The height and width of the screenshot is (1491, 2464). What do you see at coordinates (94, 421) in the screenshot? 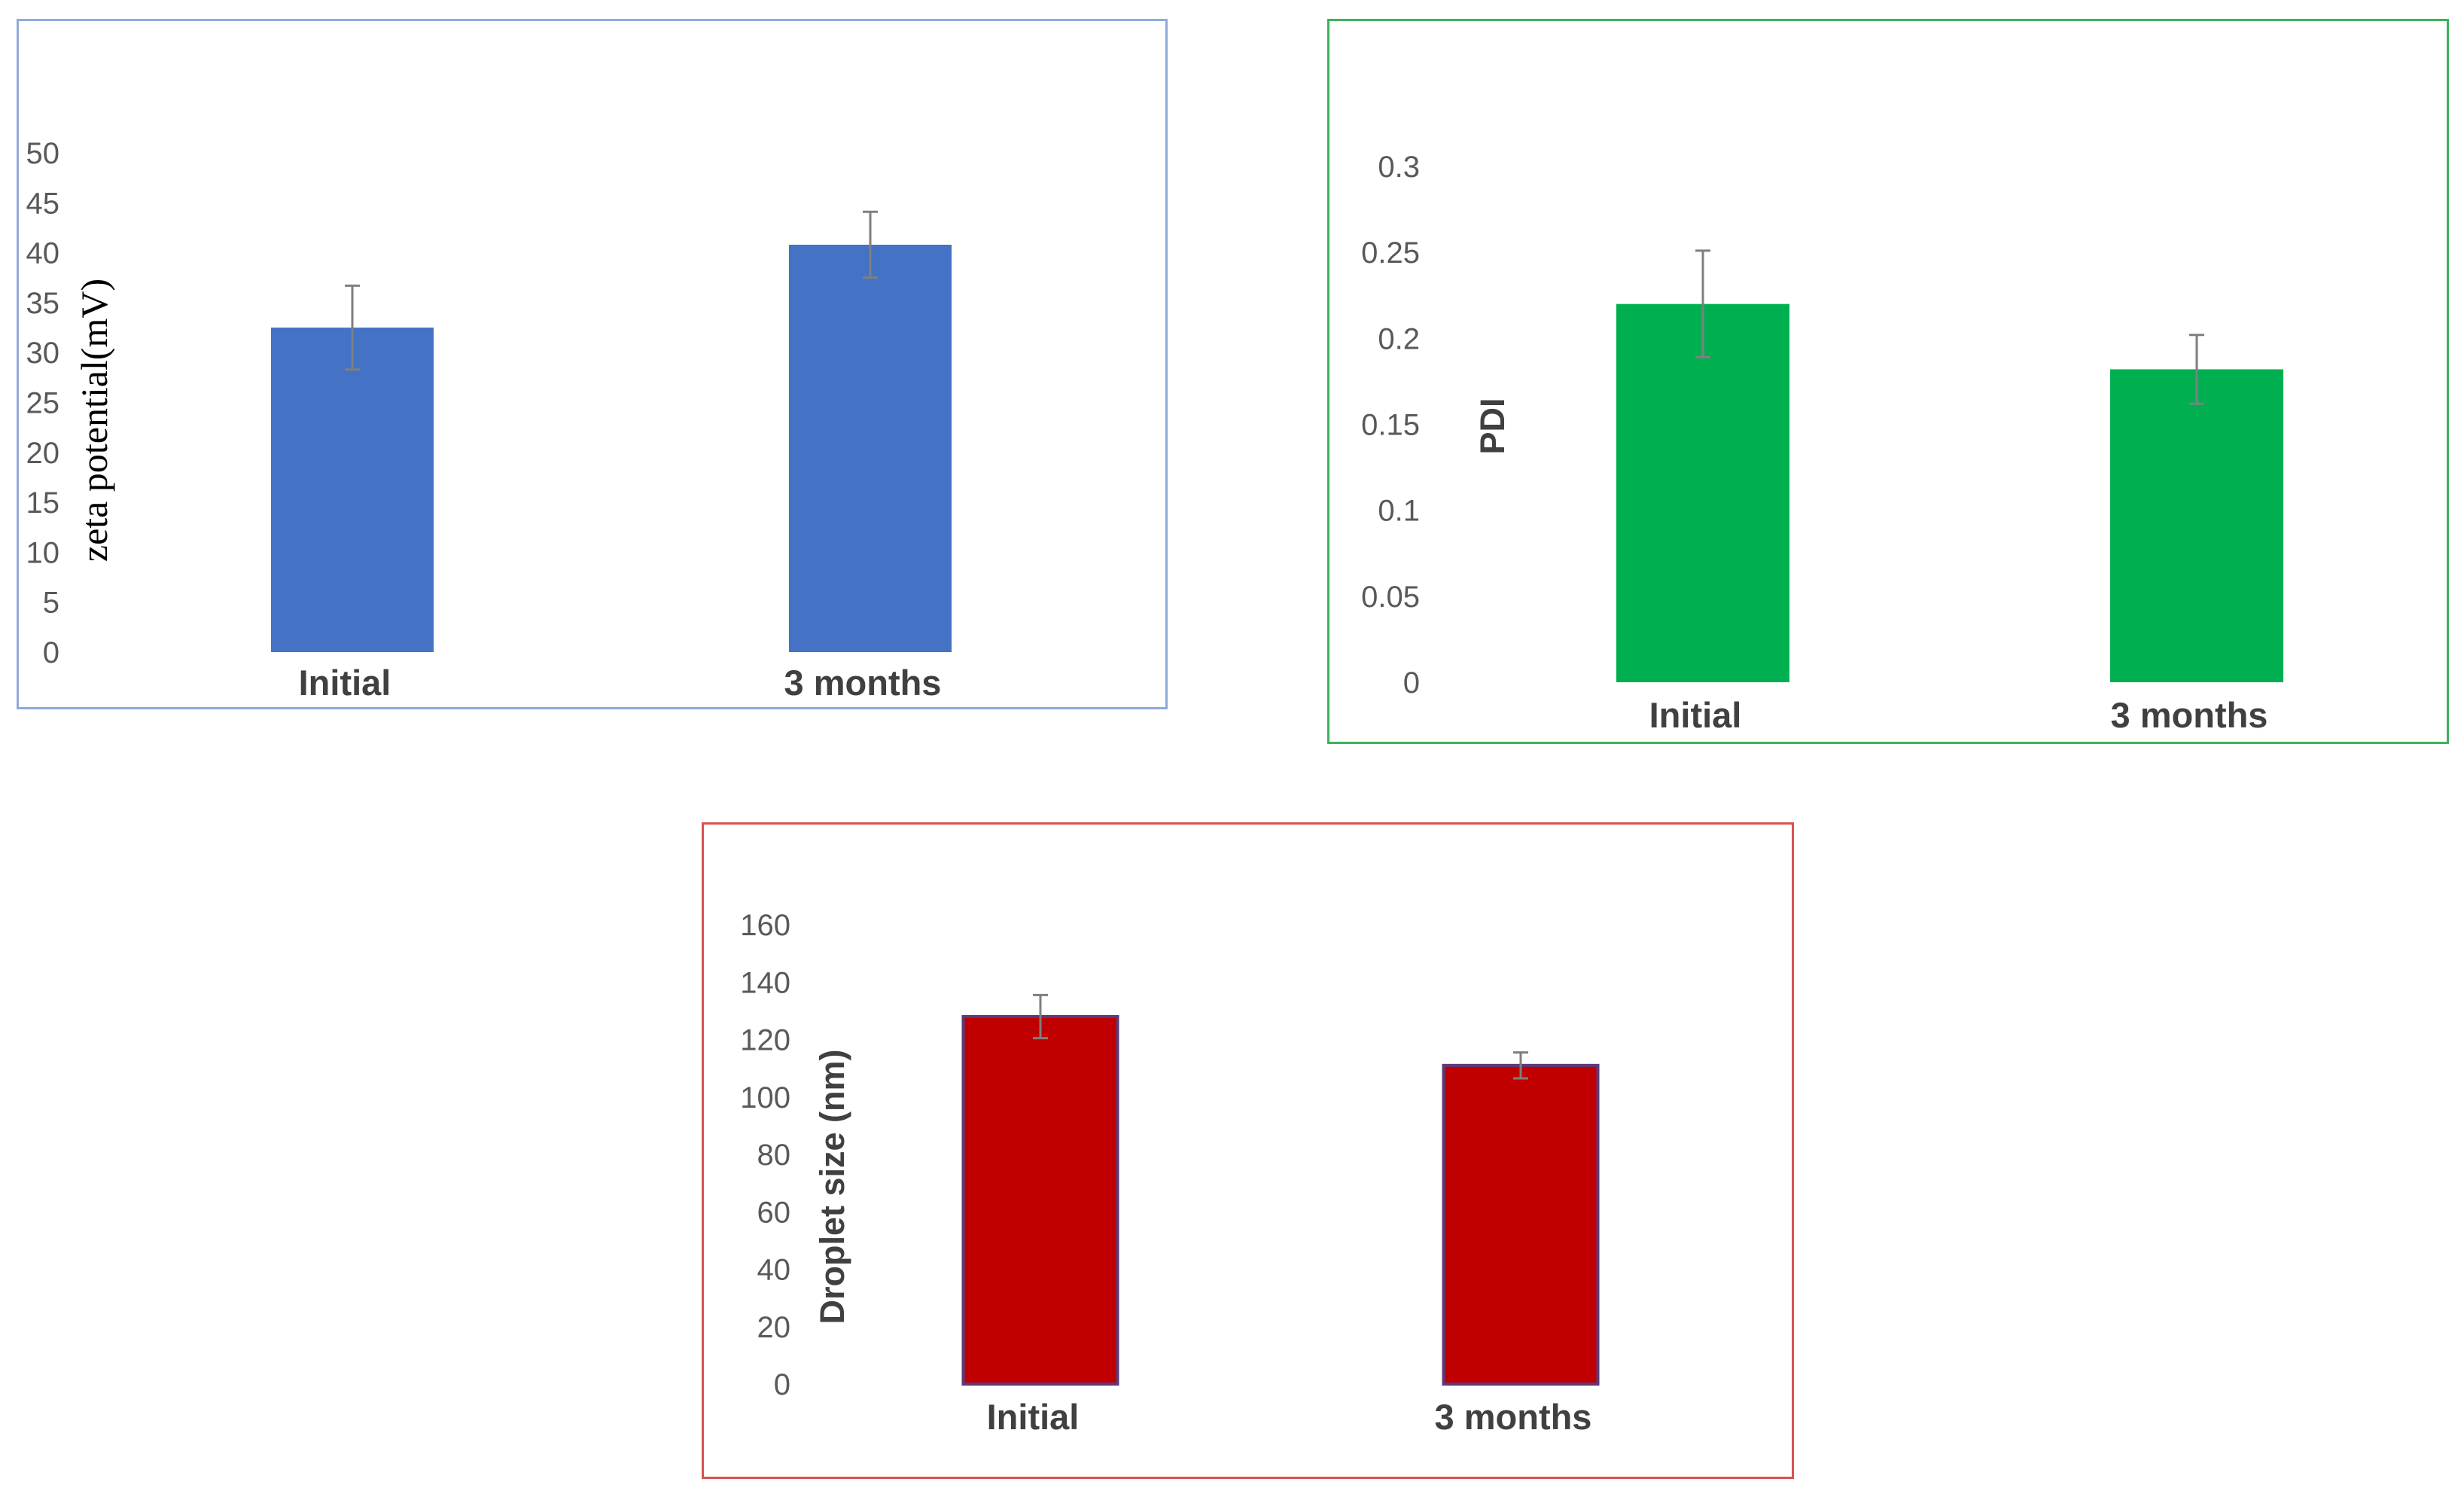
I see `y-axis-label: zeta potential(mV)` at bounding box center [94, 421].